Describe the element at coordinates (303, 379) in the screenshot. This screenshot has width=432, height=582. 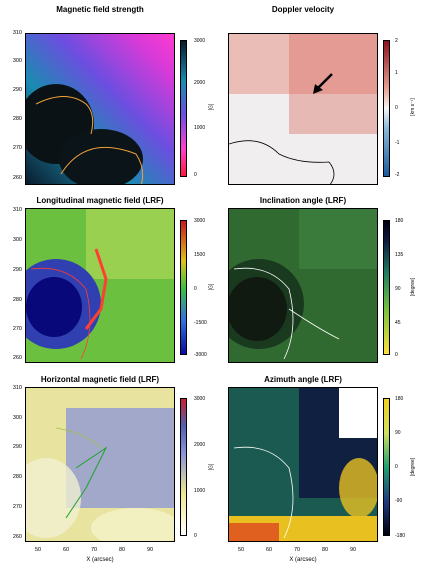
I see `panel-title: Azimuth angle (LRF)` at that location.